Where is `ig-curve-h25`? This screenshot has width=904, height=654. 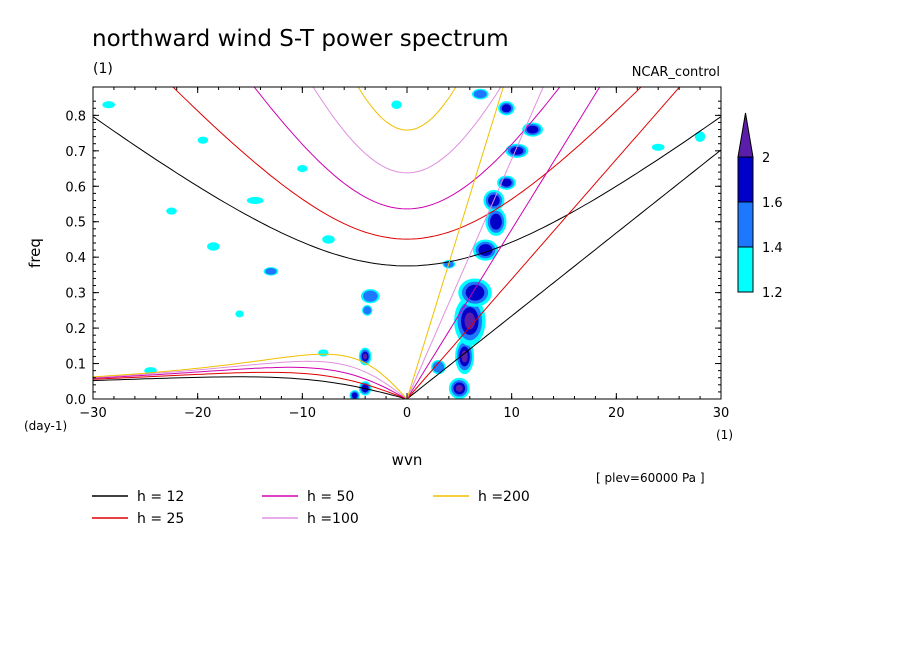
ig-curve-h25 is located at coordinates (407, 163).